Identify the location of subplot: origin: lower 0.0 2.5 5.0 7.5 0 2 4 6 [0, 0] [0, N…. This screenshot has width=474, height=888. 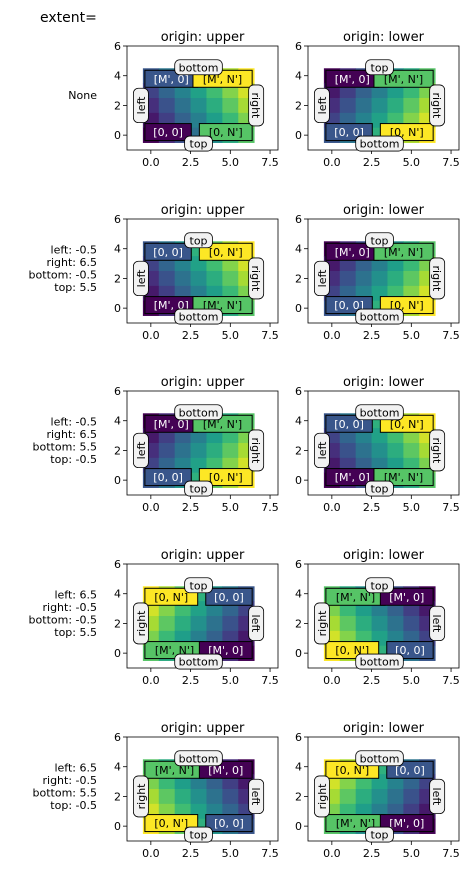
(377, 444).